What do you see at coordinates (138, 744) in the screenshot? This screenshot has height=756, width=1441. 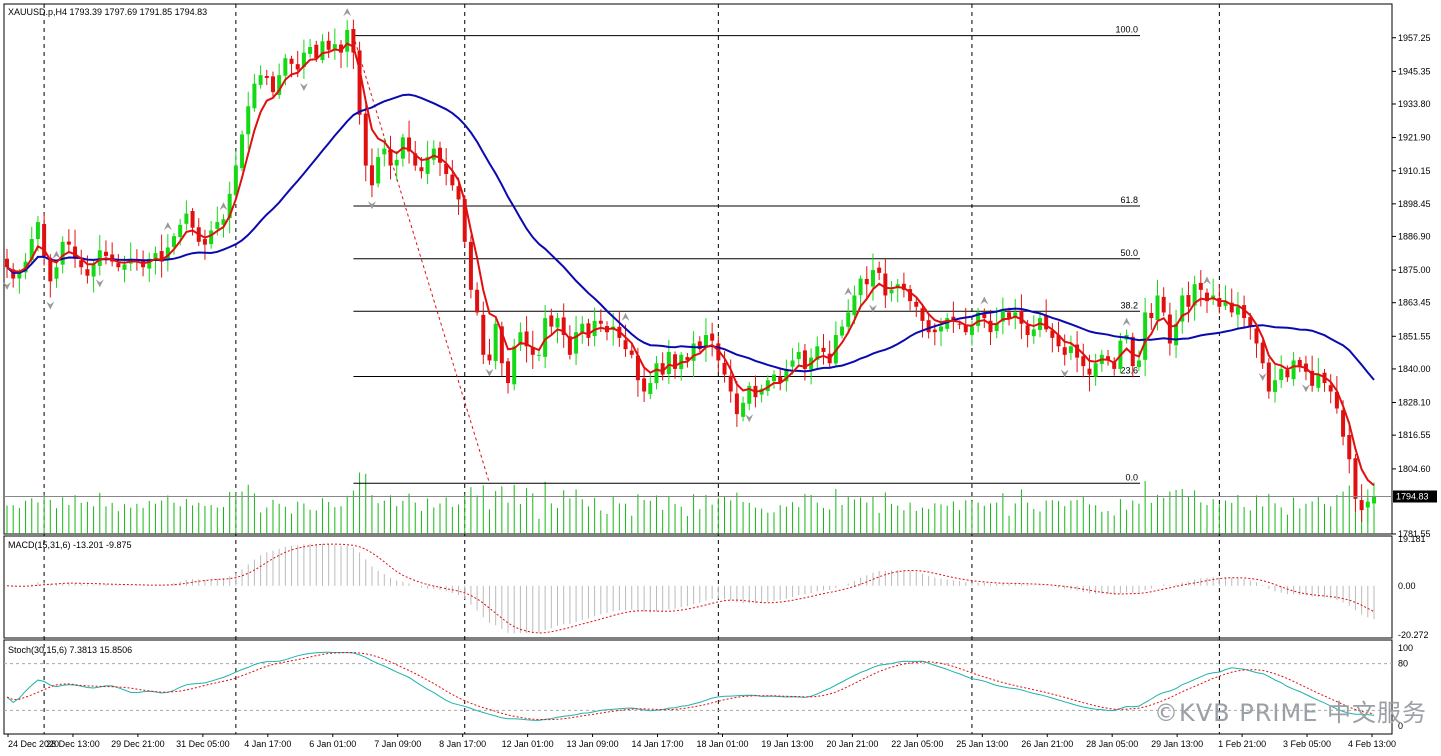 I see `time-label: 29 Dec 21:00` at bounding box center [138, 744].